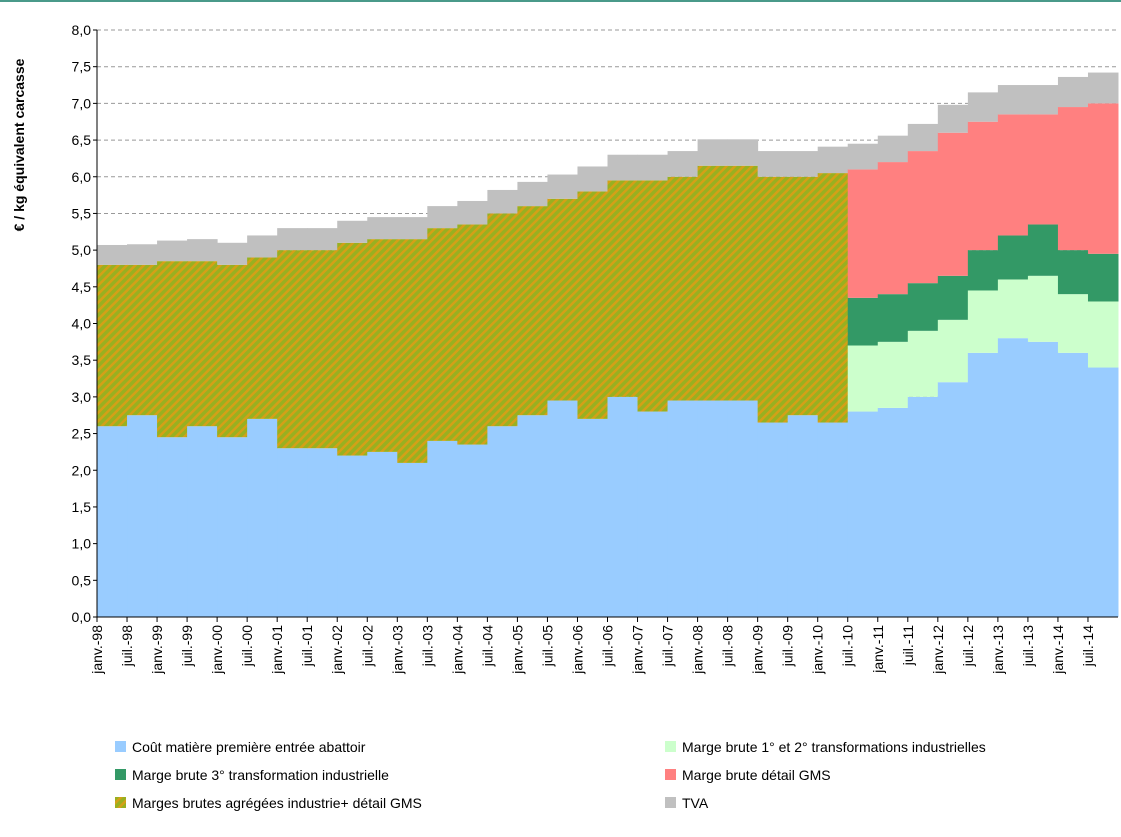  I want to click on x-tick-label: juil.-03, so click(427, 646).